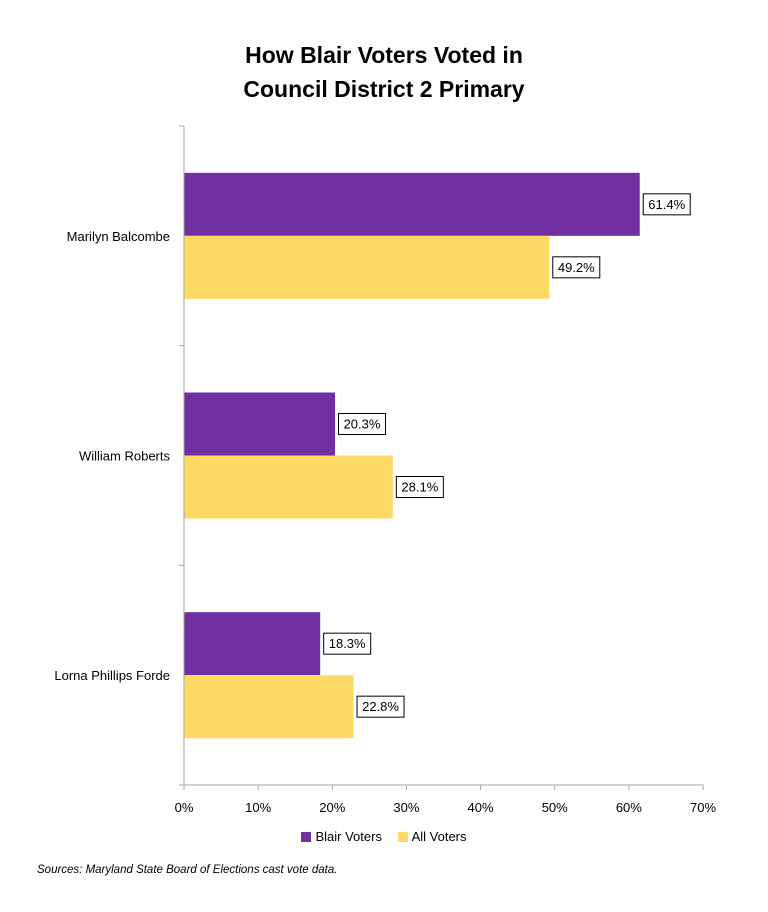 The image size is (768, 912). I want to click on data-label: 22.8%, so click(380, 706).